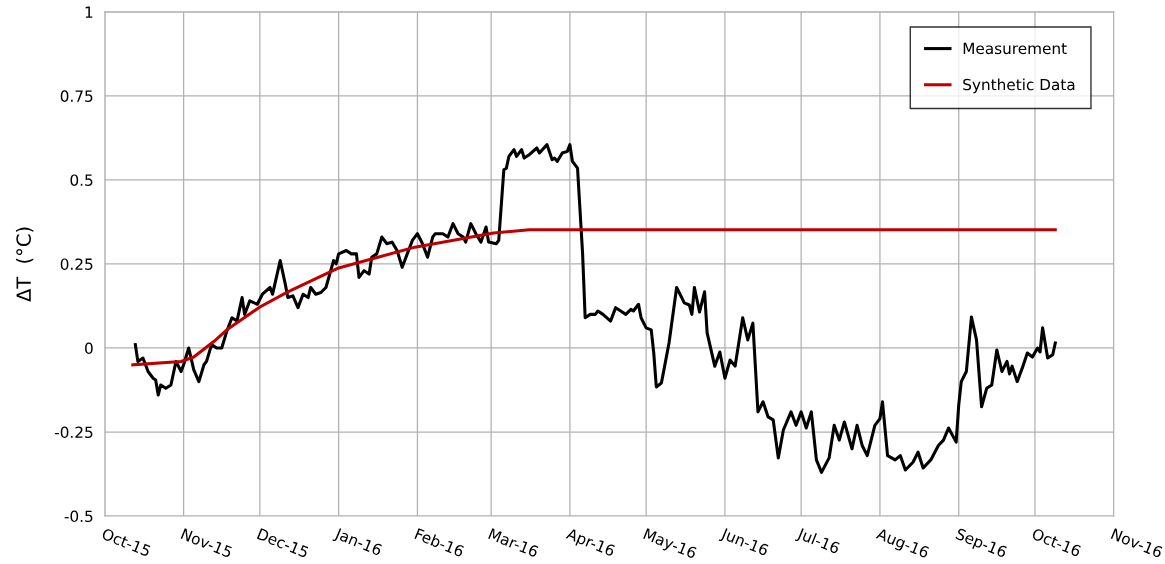  I want to click on y-tick-label: -0.5, so click(78, 516).